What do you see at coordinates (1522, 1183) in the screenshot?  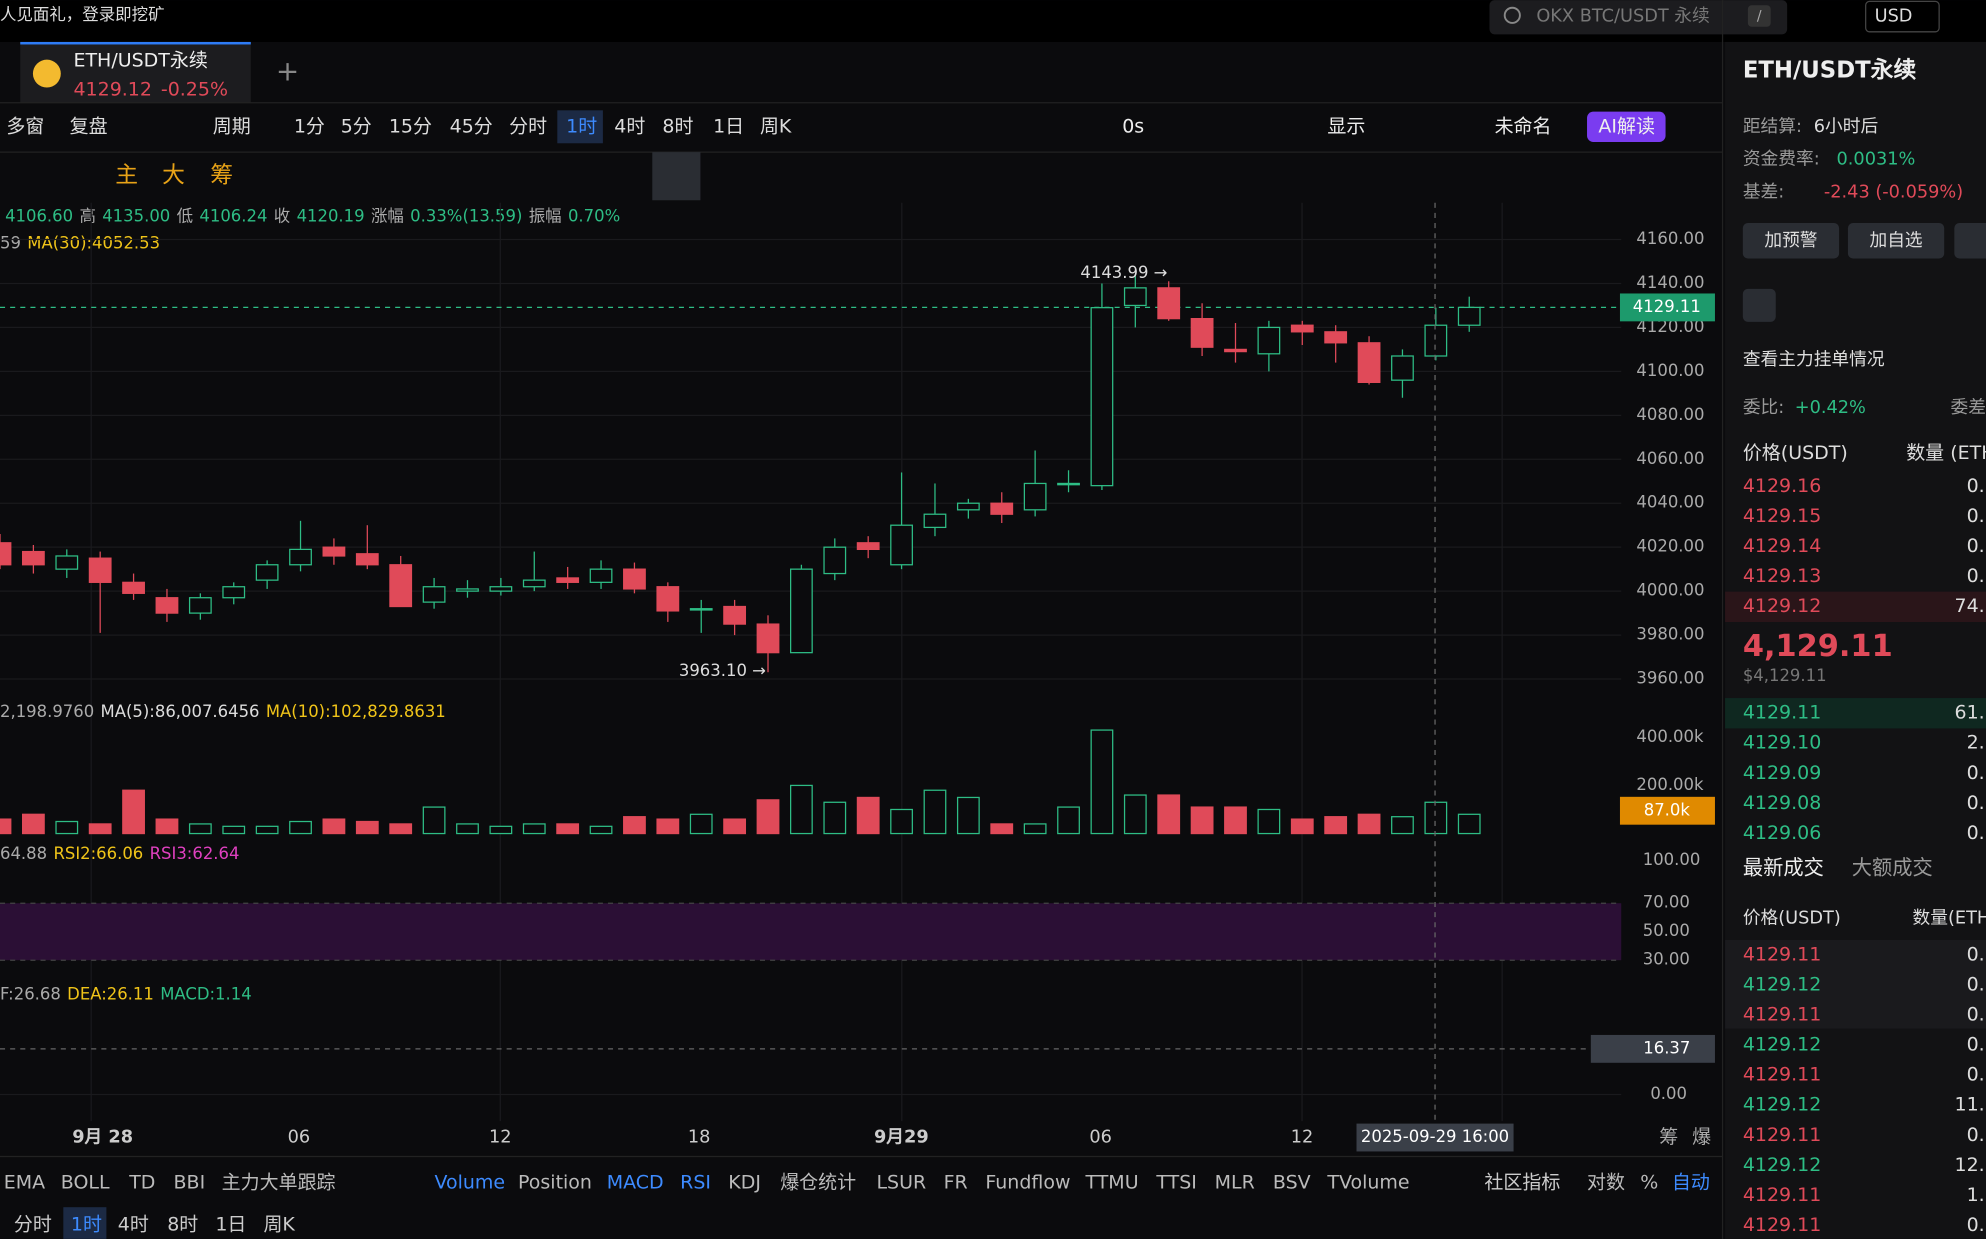 I see `community-indicators: 社区指标` at bounding box center [1522, 1183].